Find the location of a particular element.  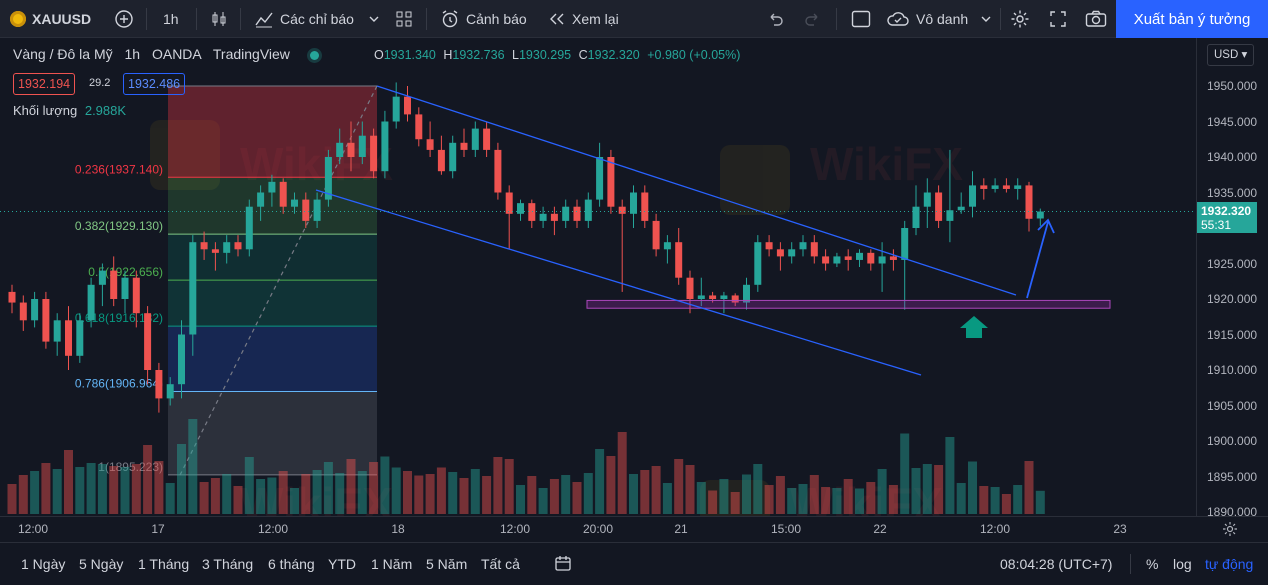

fullscreen-button is located at coordinates (1058, 19).